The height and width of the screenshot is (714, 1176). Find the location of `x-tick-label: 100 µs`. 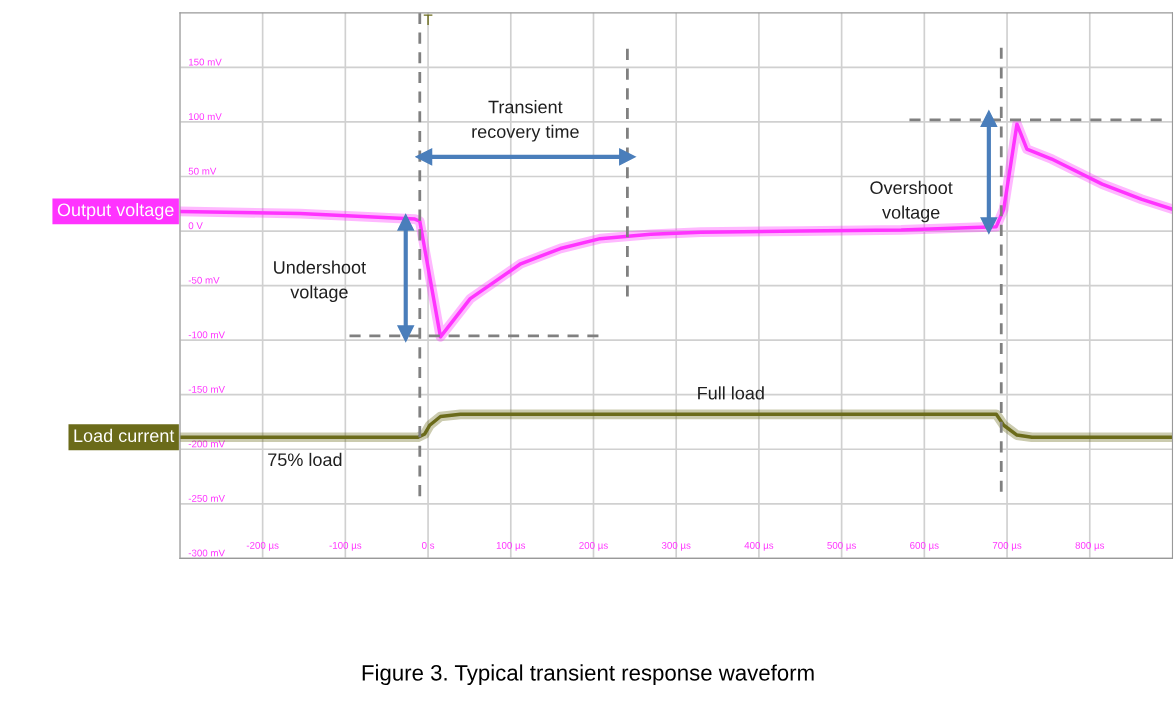

x-tick-label: 100 µs is located at coordinates (511, 546).